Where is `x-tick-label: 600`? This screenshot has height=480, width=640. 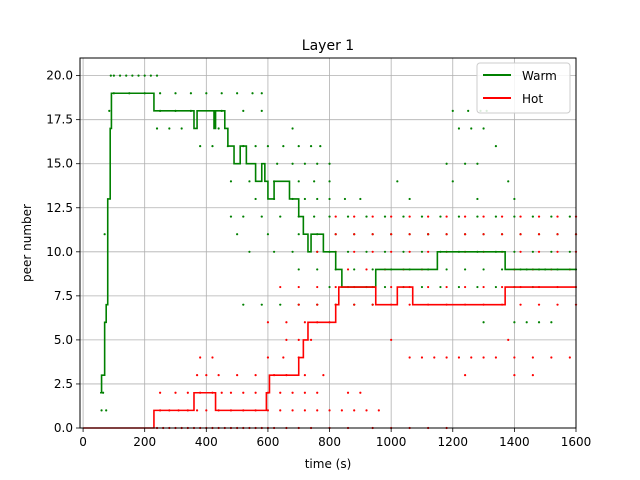 x-tick-label: 600 is located at coordinates (267, 442).